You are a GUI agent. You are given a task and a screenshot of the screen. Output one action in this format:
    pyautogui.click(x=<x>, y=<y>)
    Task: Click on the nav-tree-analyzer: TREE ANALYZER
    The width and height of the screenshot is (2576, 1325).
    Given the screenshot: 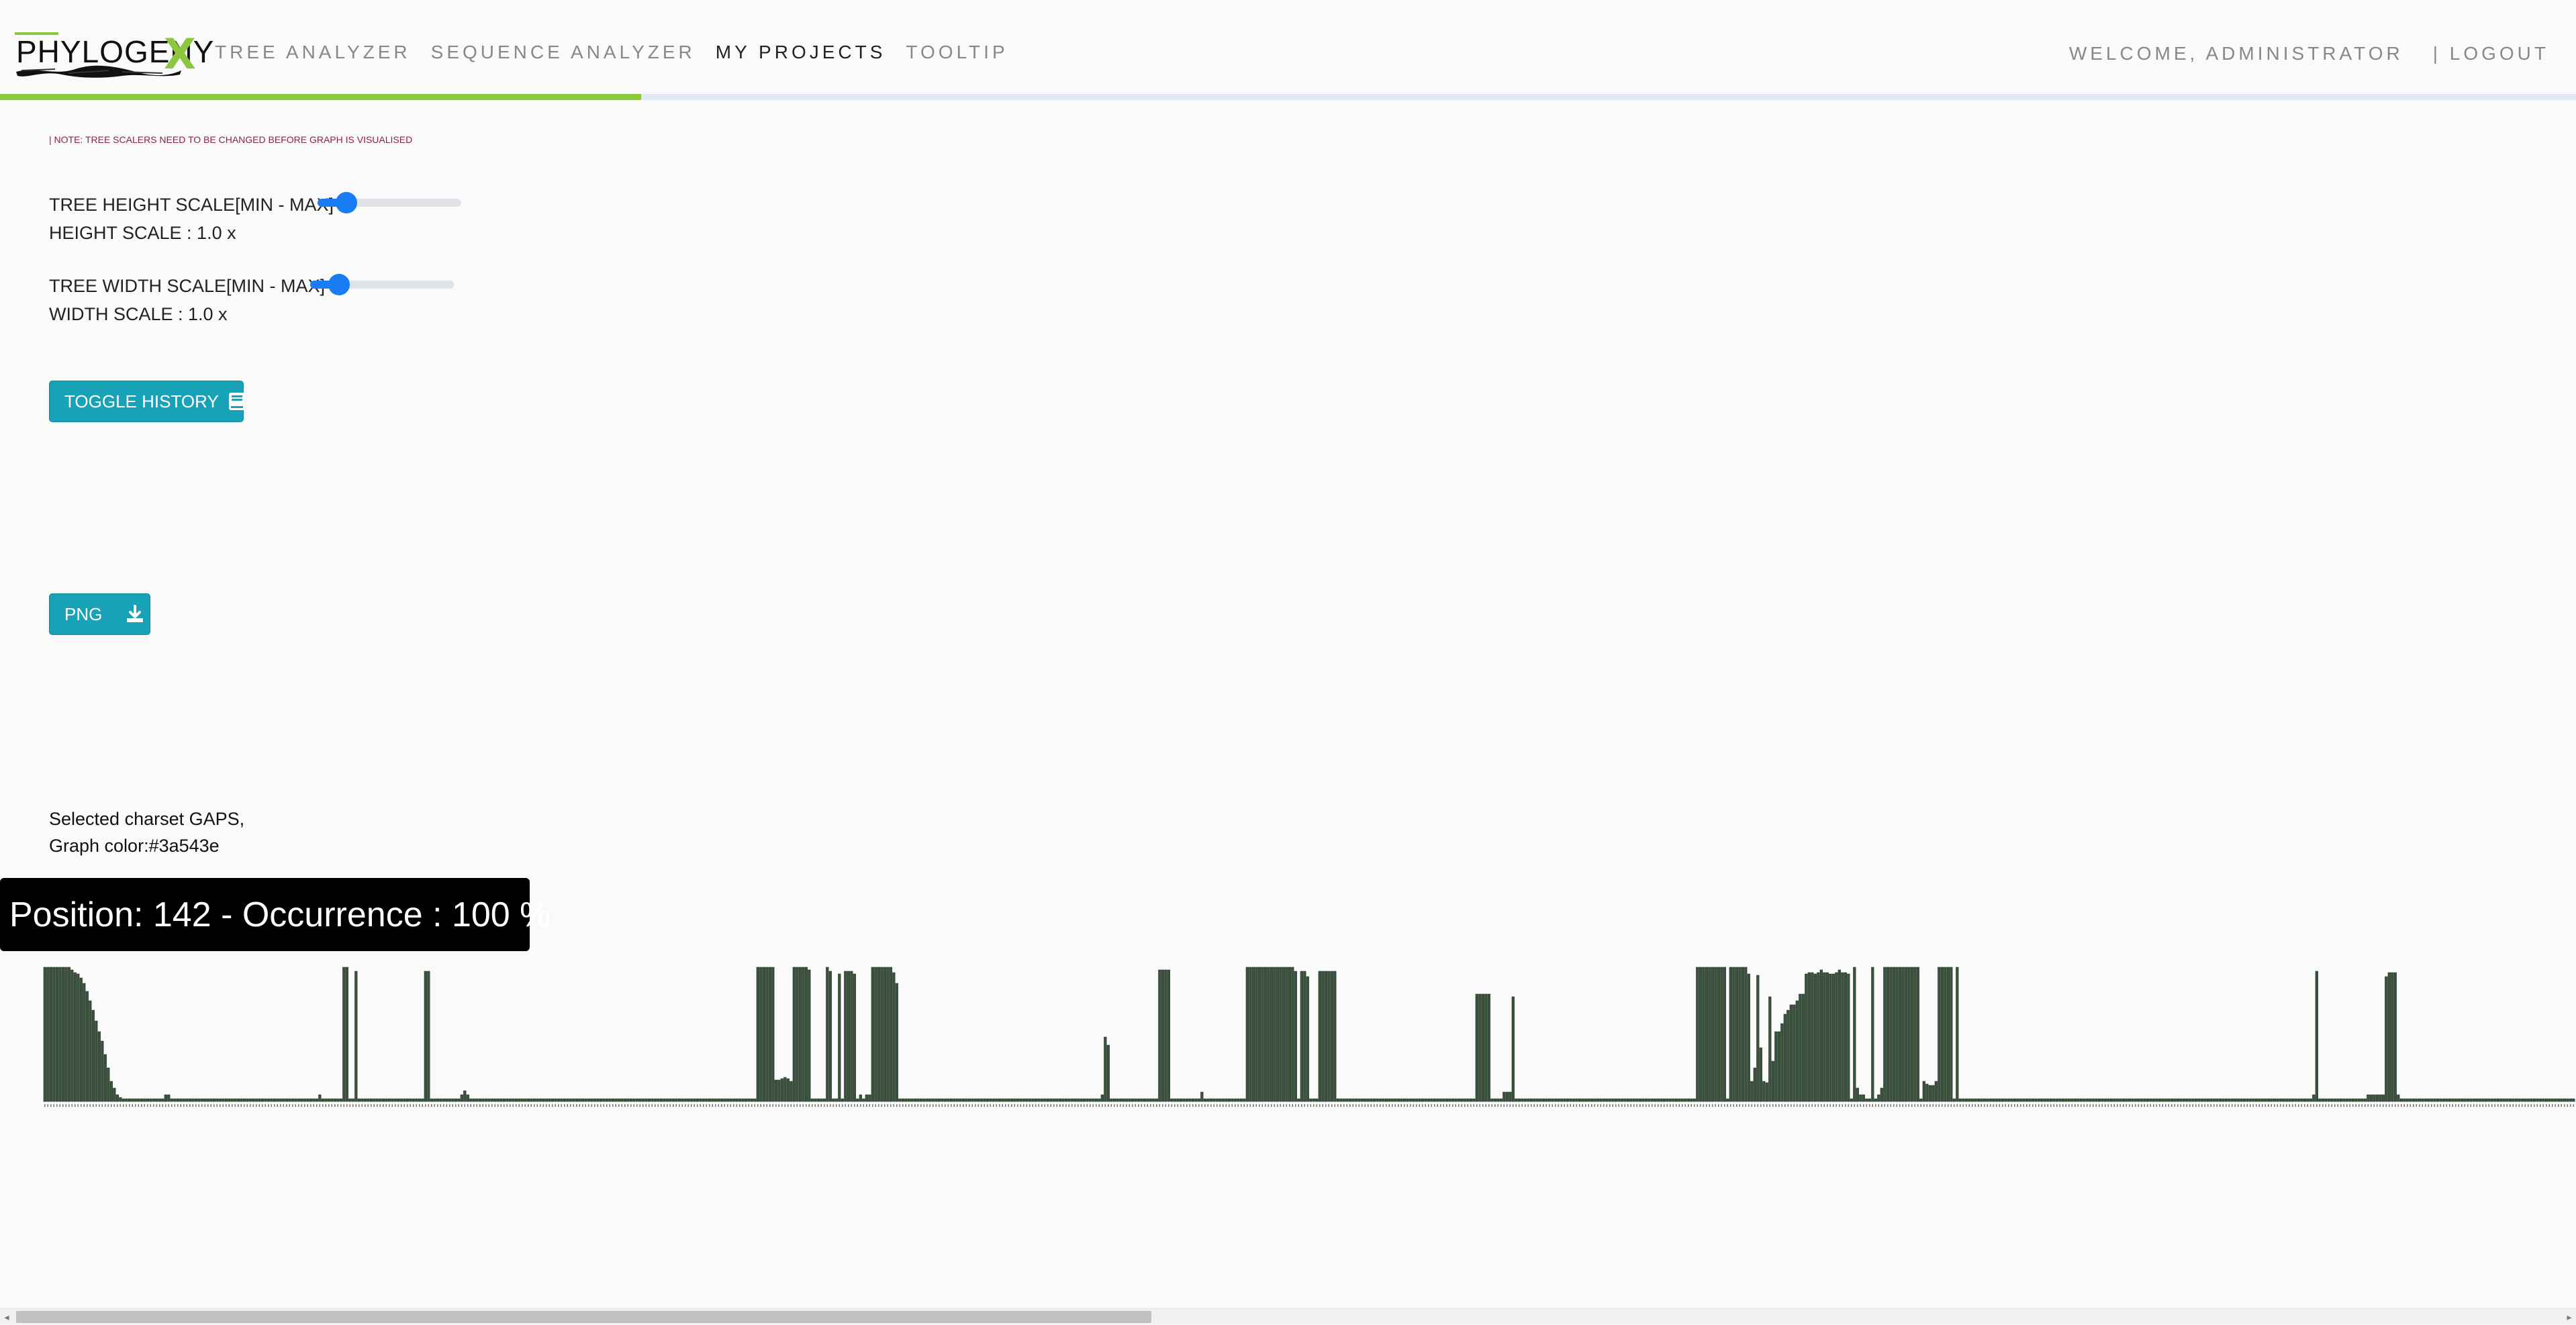 What is the action you would take?
    pyautogui.click(x=313, y=52)
    